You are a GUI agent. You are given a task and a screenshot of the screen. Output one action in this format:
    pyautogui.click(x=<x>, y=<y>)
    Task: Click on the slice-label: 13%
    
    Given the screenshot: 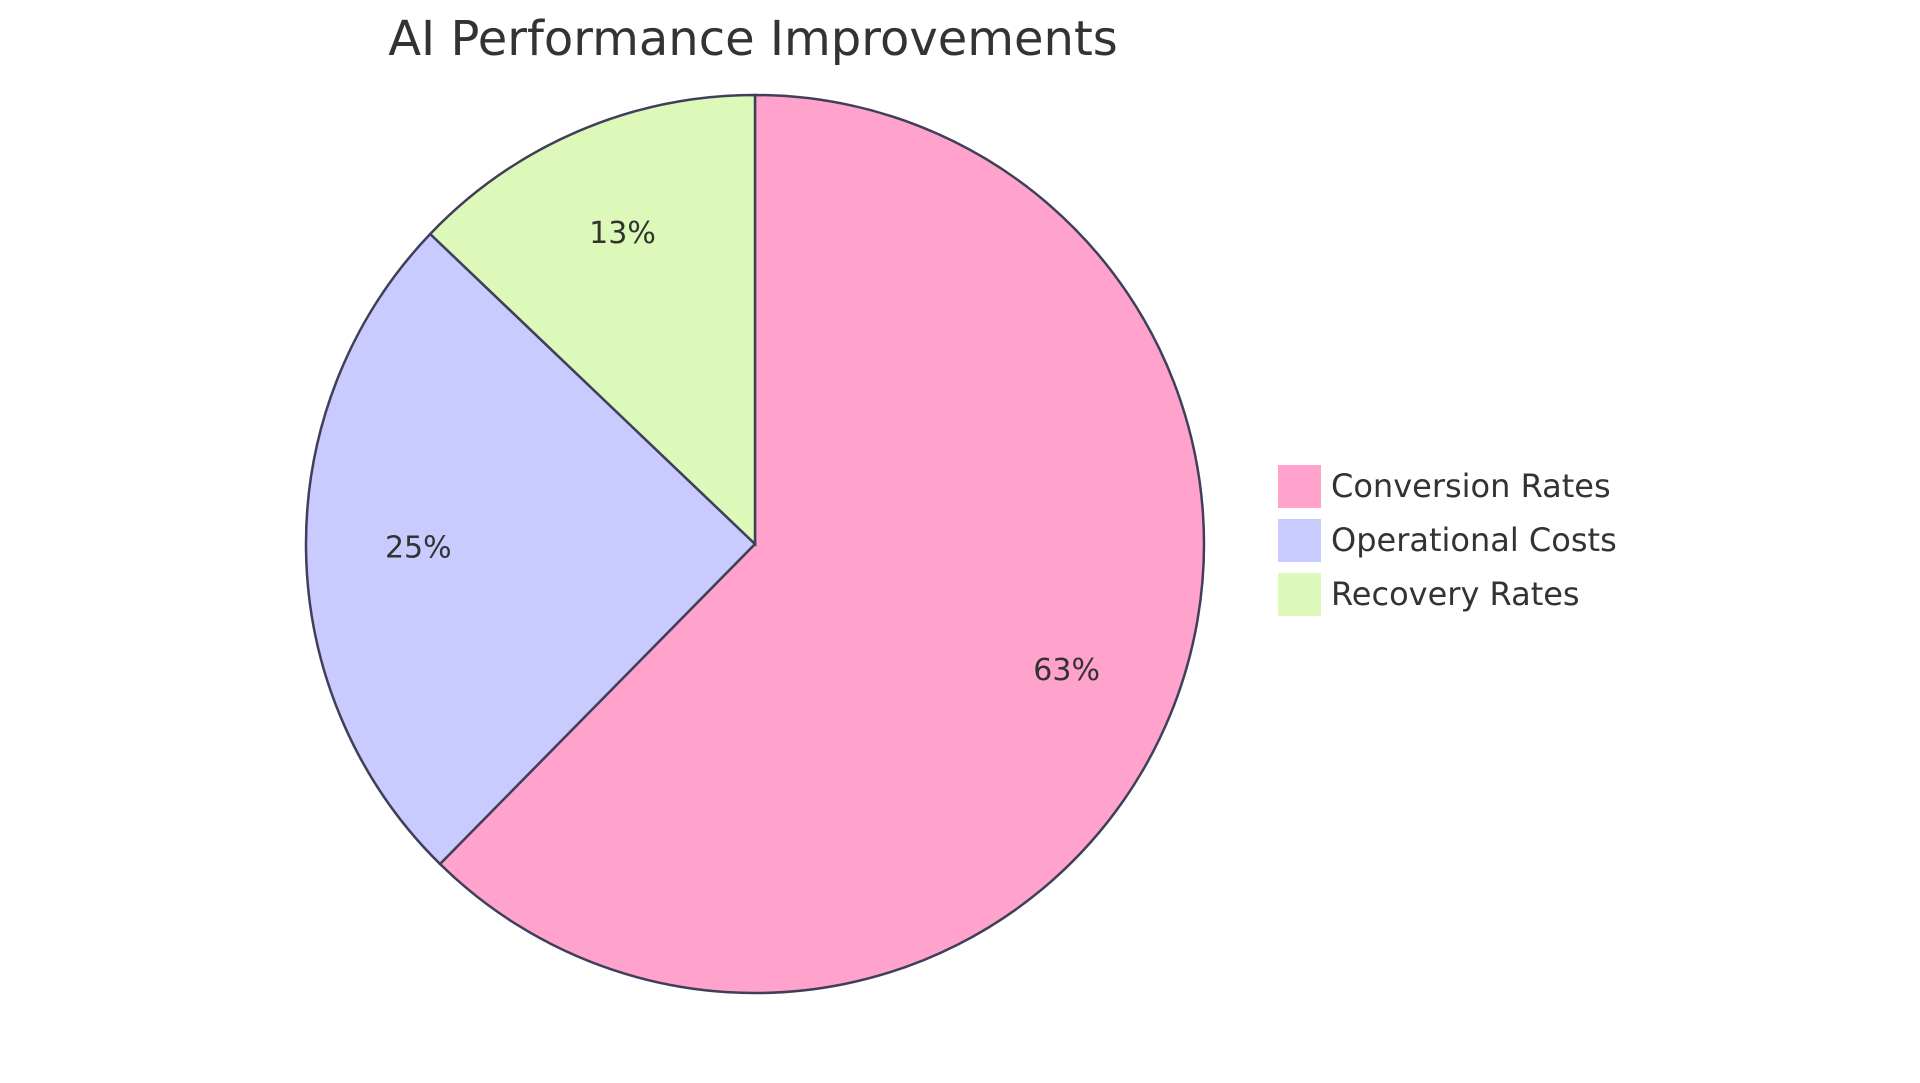 What is the action you would take?
    pyautogui.click(x=622, y=233)
    